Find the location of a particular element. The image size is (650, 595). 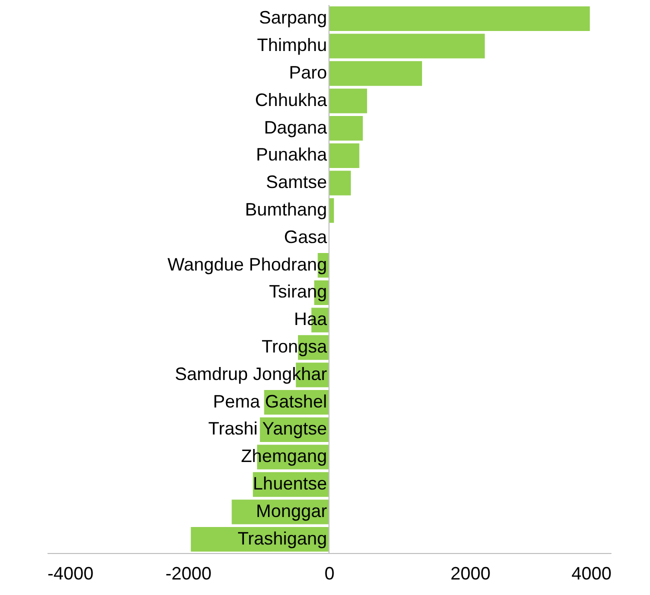

x-tick-label: 4000 is located at coordinates (591, 574).